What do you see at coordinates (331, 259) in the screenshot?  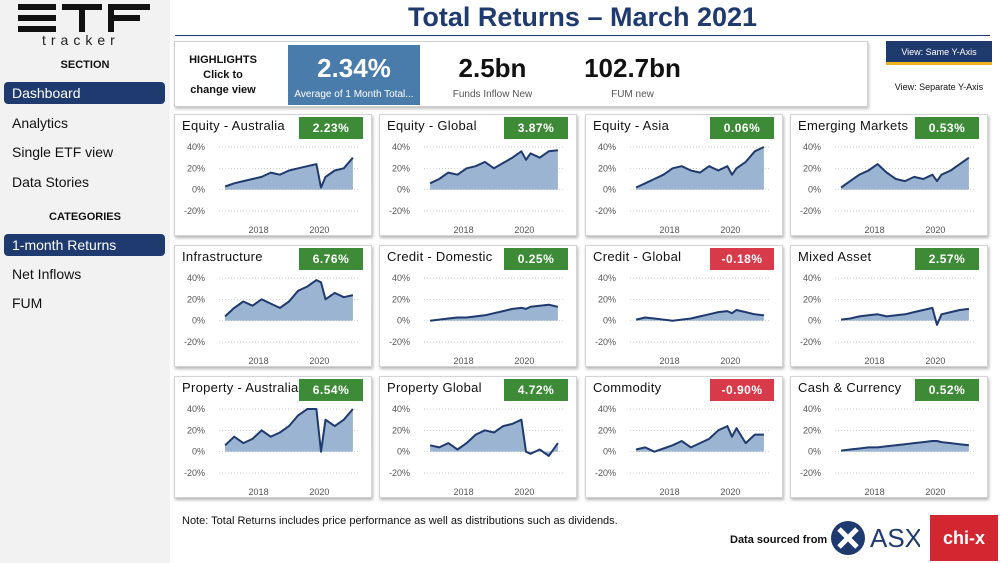 I see `return-badge: 6.76%` at bounding box center [331, 259].